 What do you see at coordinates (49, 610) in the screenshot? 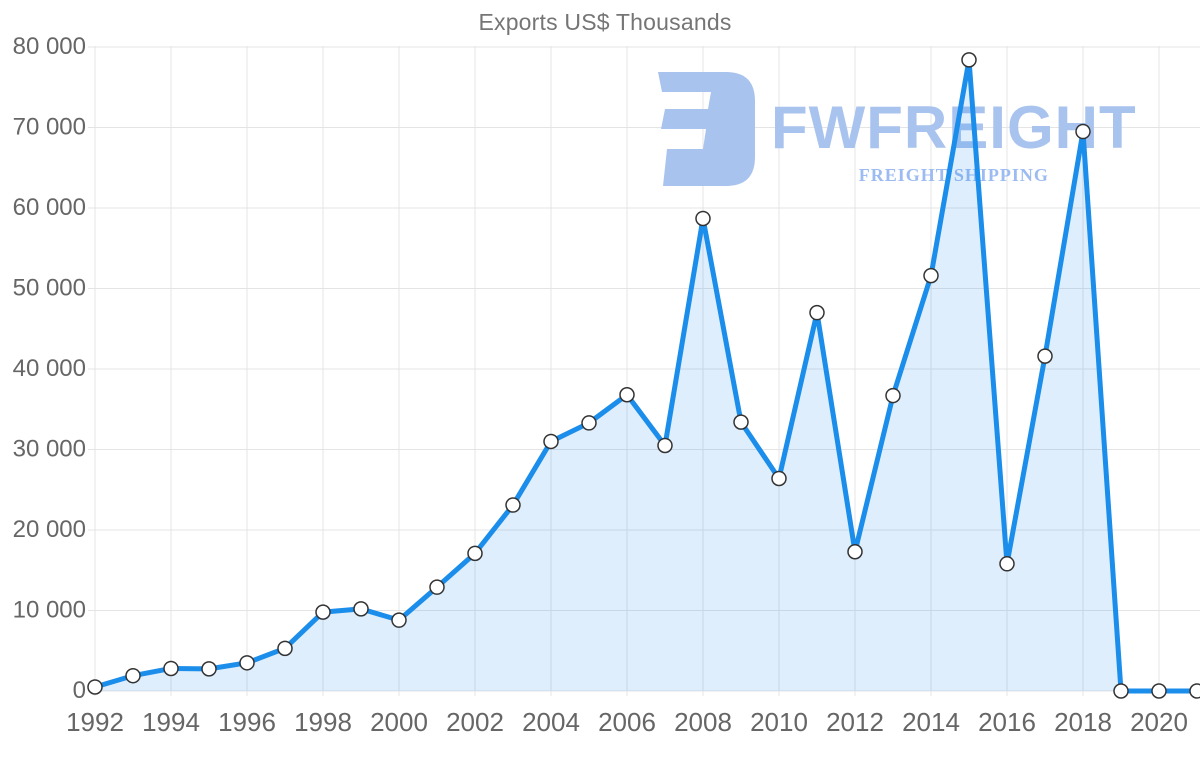
I see `svg-text: 10 000` at bounding box center [49, 610].